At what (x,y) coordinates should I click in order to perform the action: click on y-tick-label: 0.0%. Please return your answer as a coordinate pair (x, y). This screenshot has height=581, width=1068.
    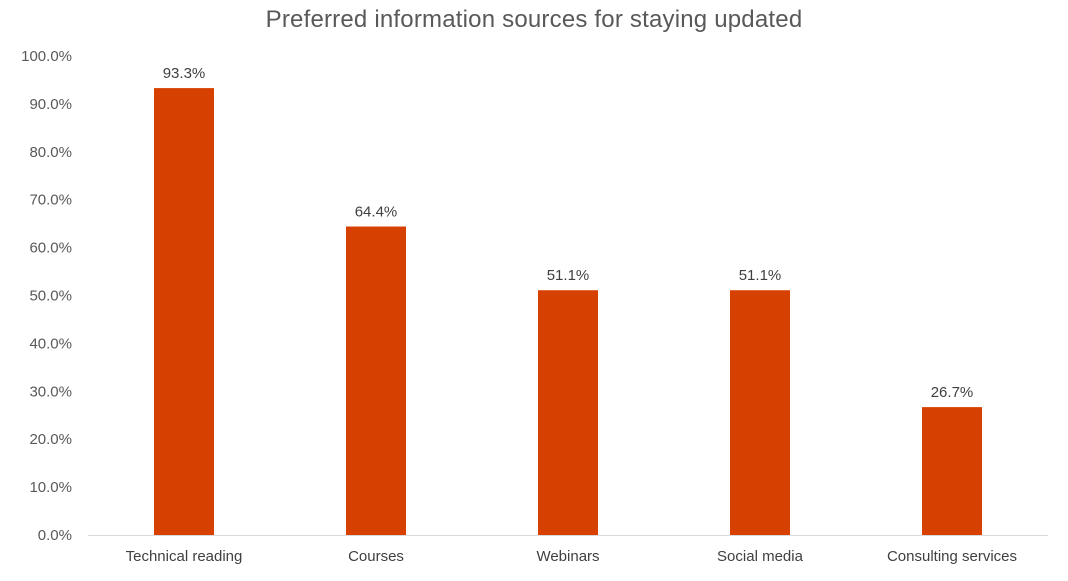
    Looking at the image, I should click on (55, 535).